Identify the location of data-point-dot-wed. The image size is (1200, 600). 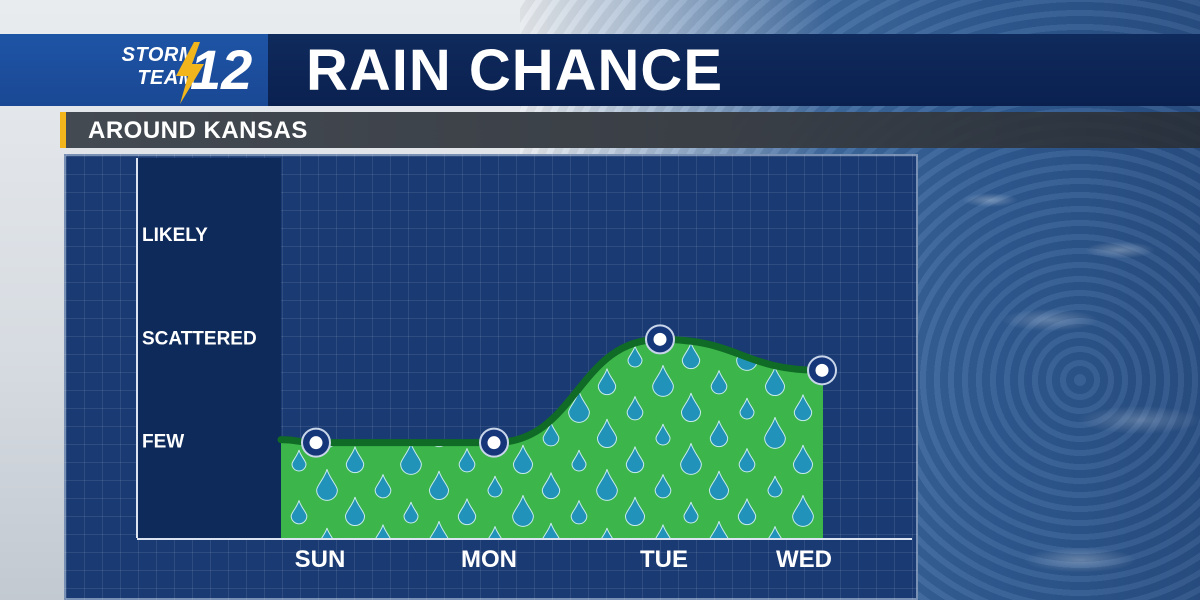
(822, 370).